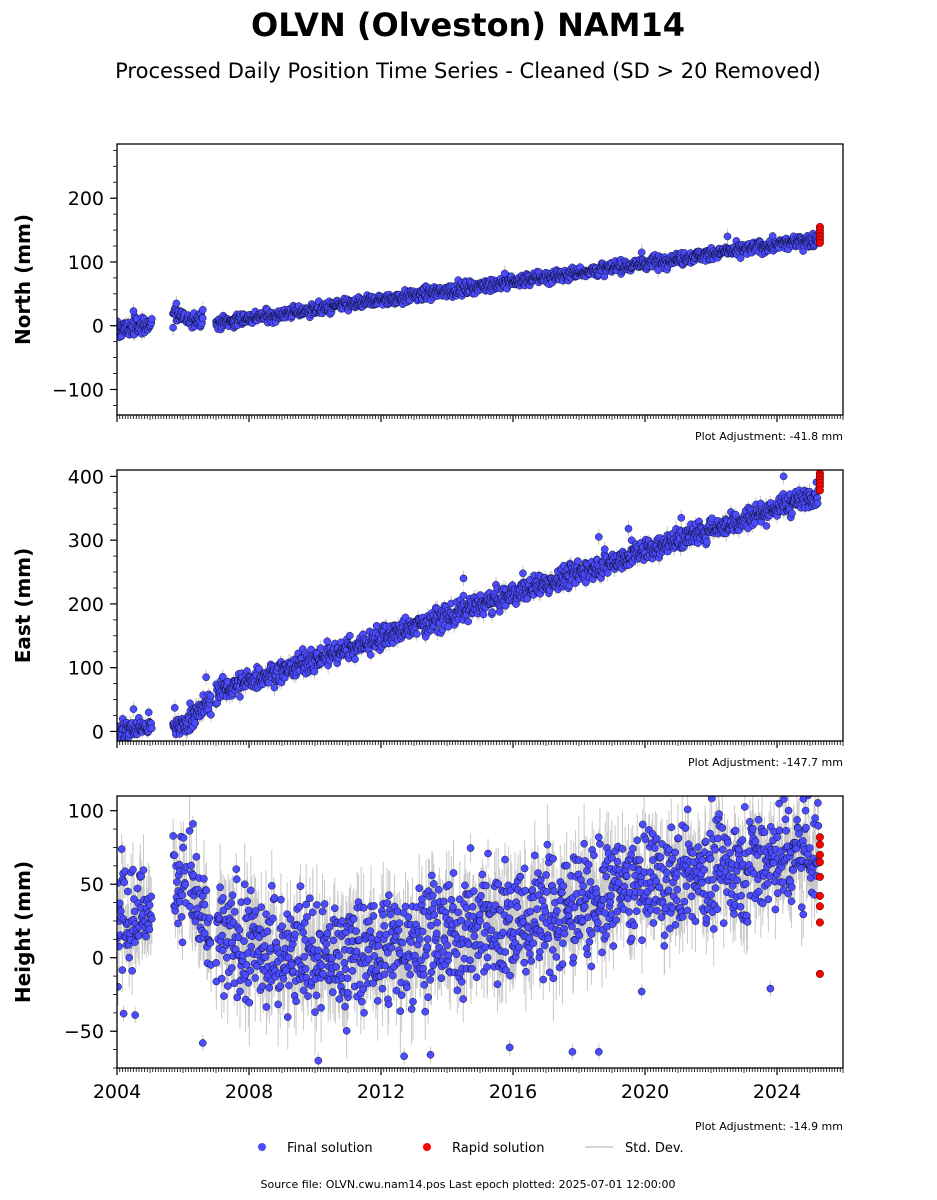 This screenshot has width=937, height=1200. I want to click on rapid-points, so click(819, 234).